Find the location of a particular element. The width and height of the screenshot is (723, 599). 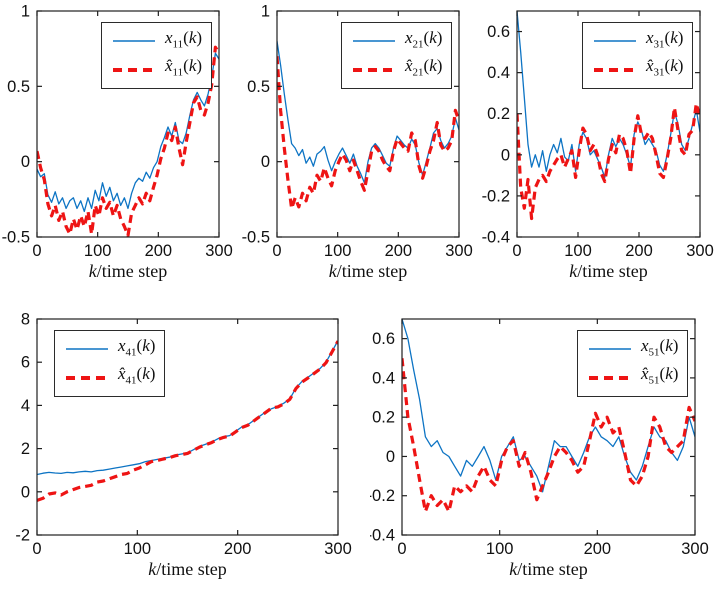

legend-label: x̂41(k) is located at coordinates (137, 375).